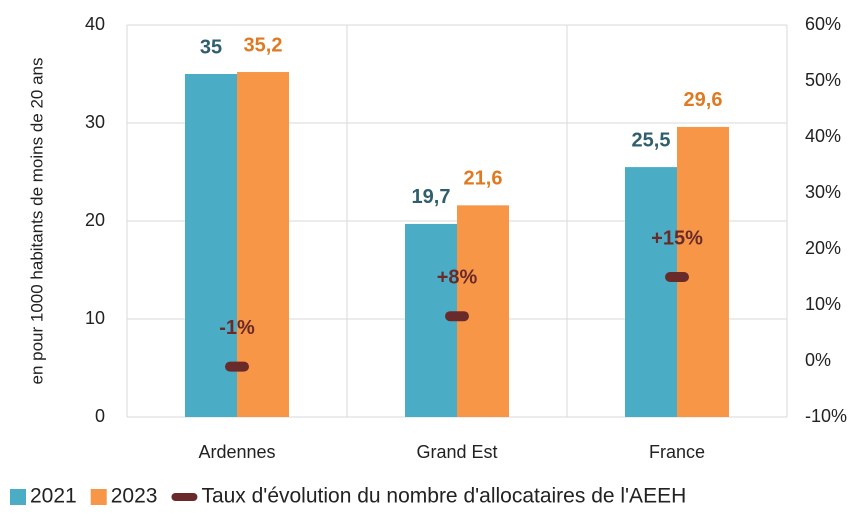 The height and width of the screenshot is (526, 860). What do you see at coordinates (53, 496) in the screenshot?
I see `legend-label: 2021` at bounding box center [53, 496].